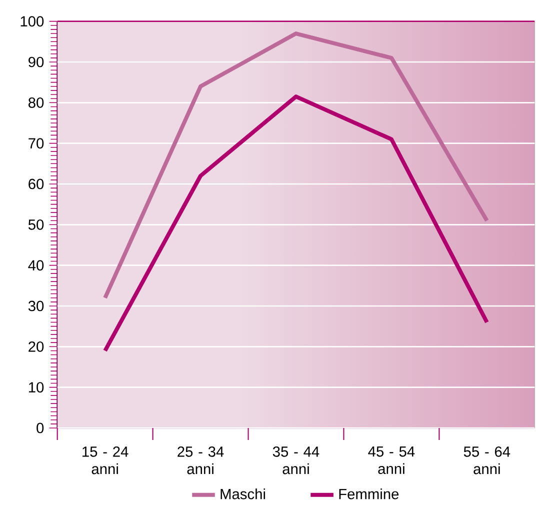 This screenshot has height=509, width=536. I want to click on y-tick-label: 70, so click(36, 143).